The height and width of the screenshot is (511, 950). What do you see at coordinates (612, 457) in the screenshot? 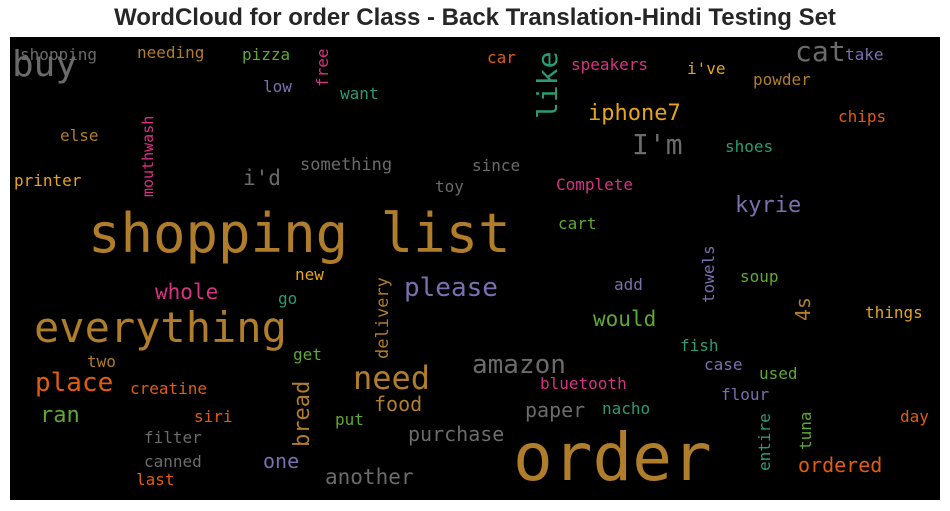
I see `word-order: order` at bounding box center [612, 457].